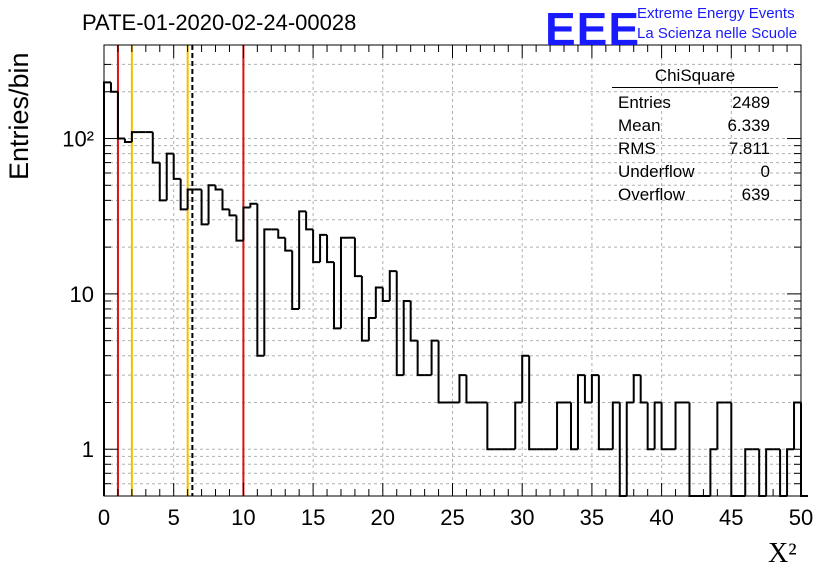 This screenshot has height=572, width=836. Describe the element at coordinates (695, 125) in the screenshot. I see `stats-row-mean: Mean 6.339` at that location.